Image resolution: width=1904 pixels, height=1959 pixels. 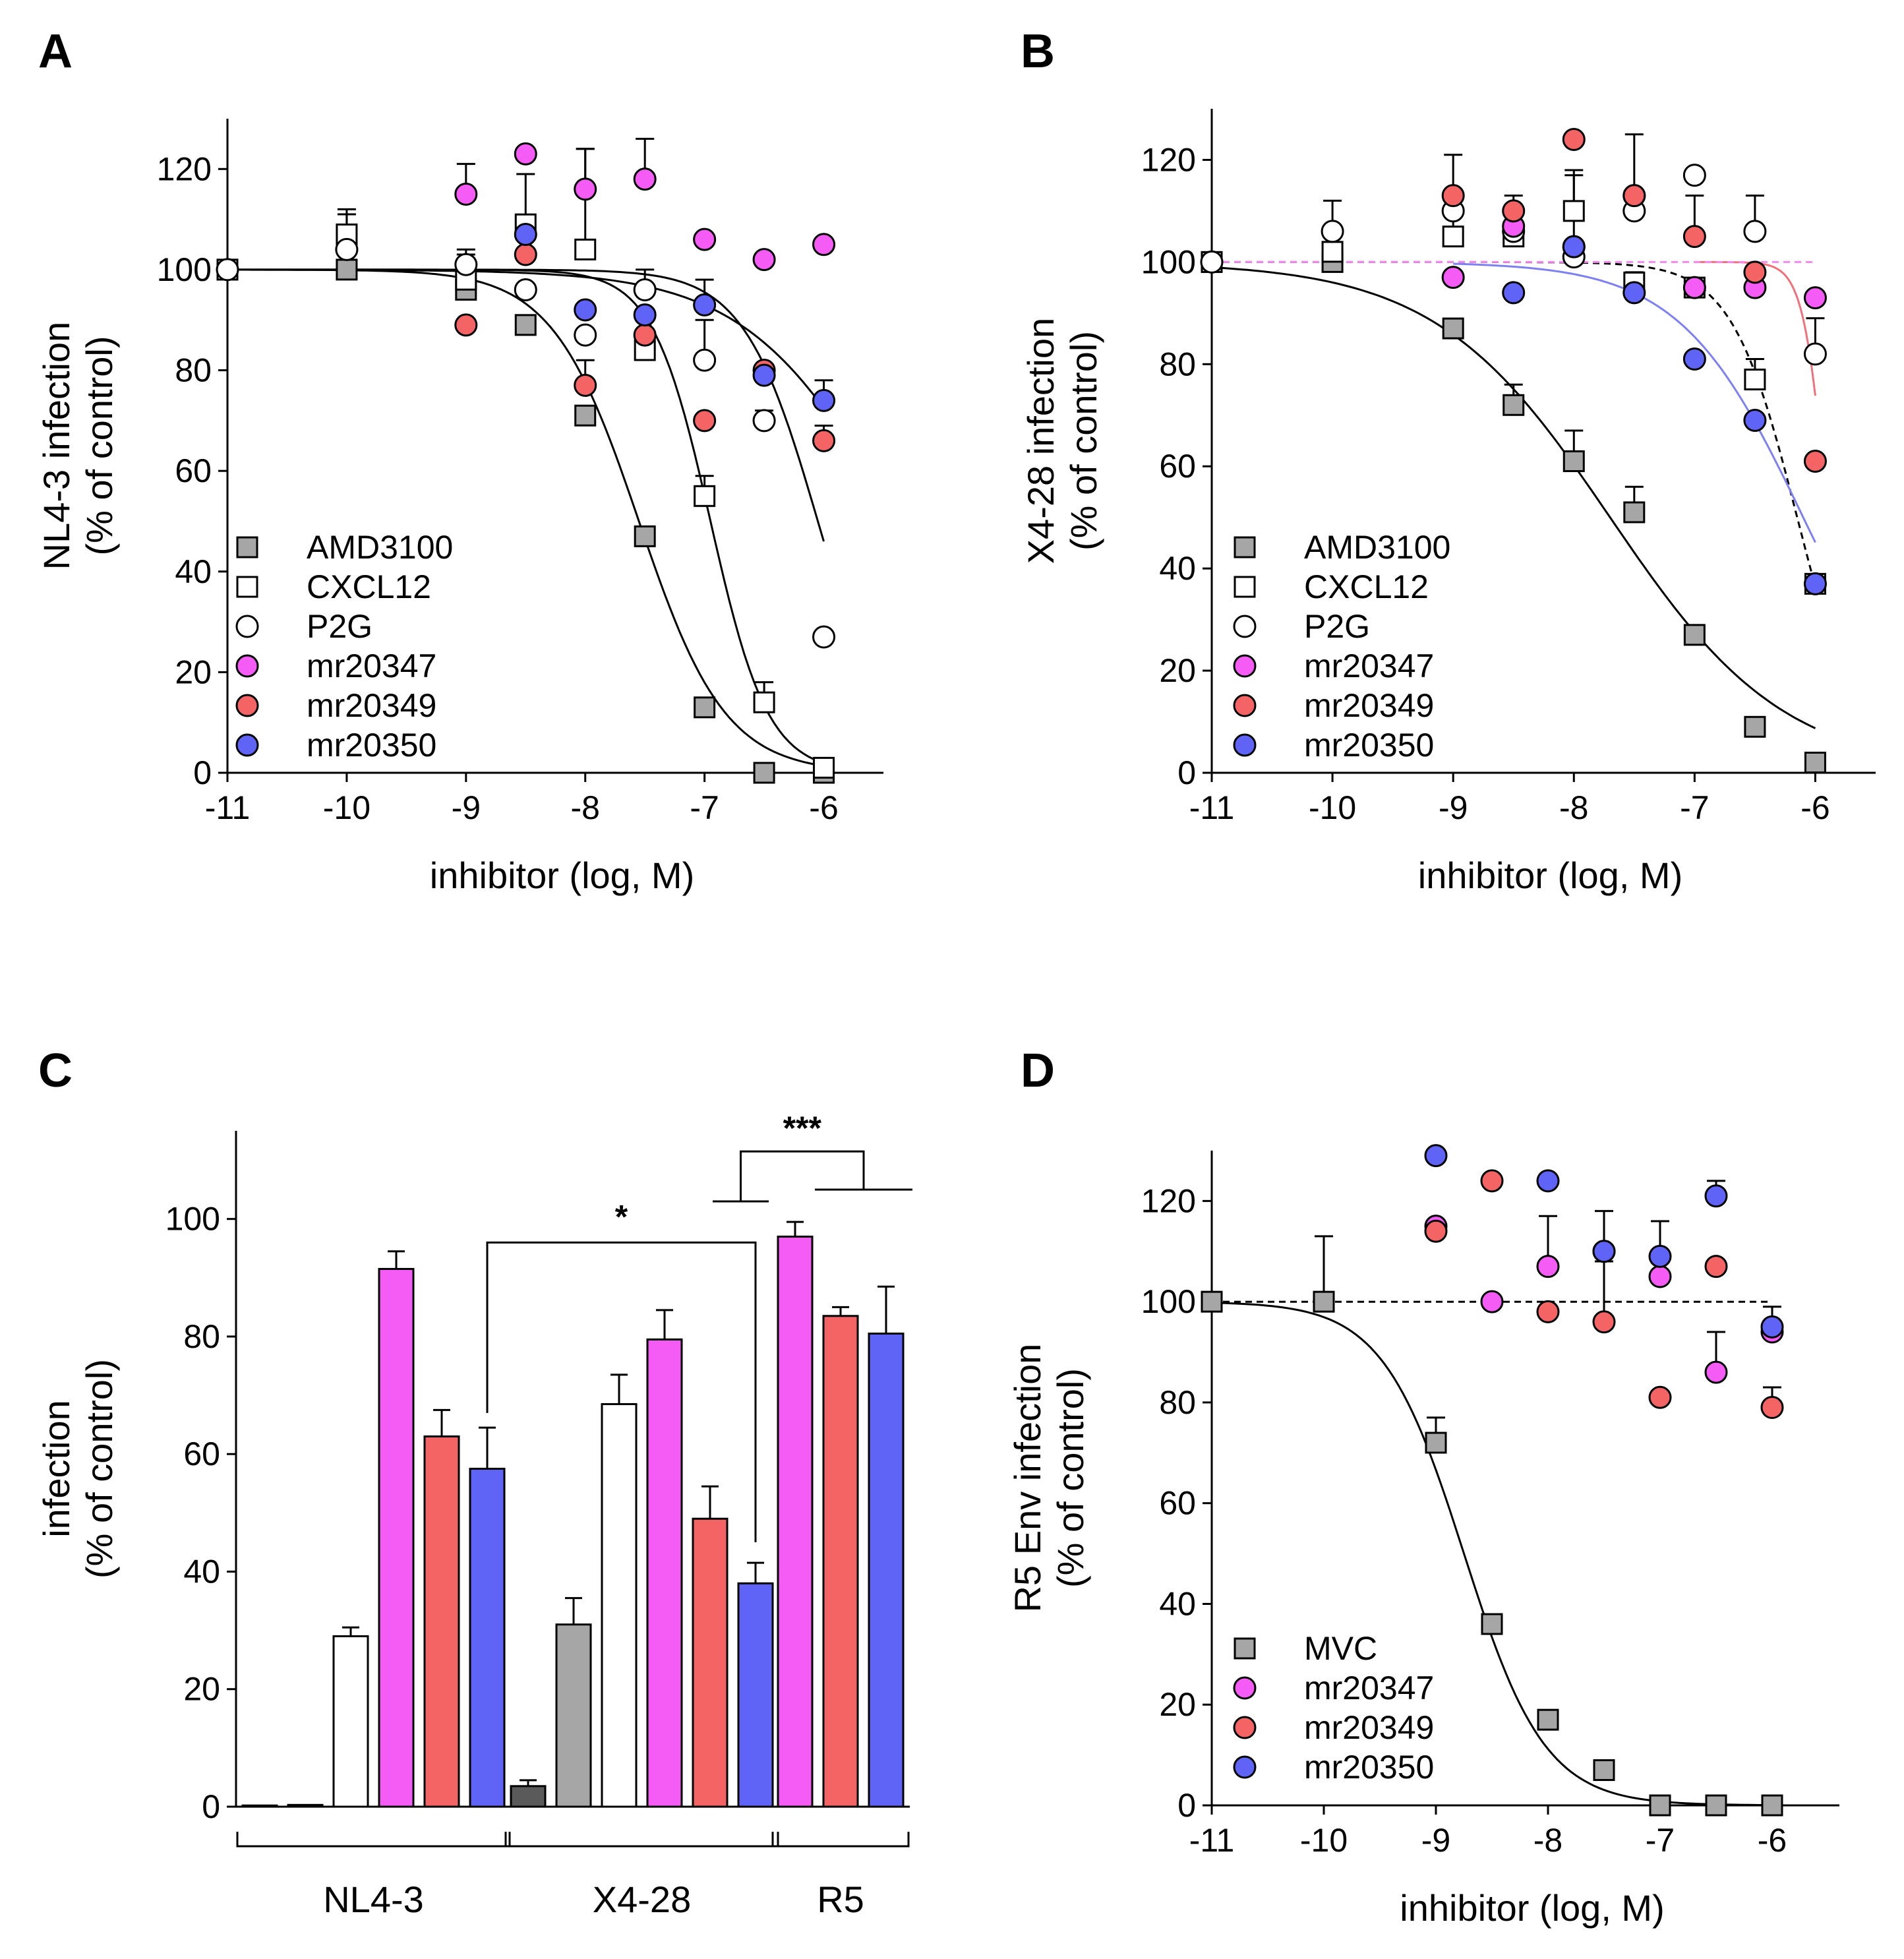 I want to click on y-axis-label: R5 Env infection, so click(x=1027, y=1478).